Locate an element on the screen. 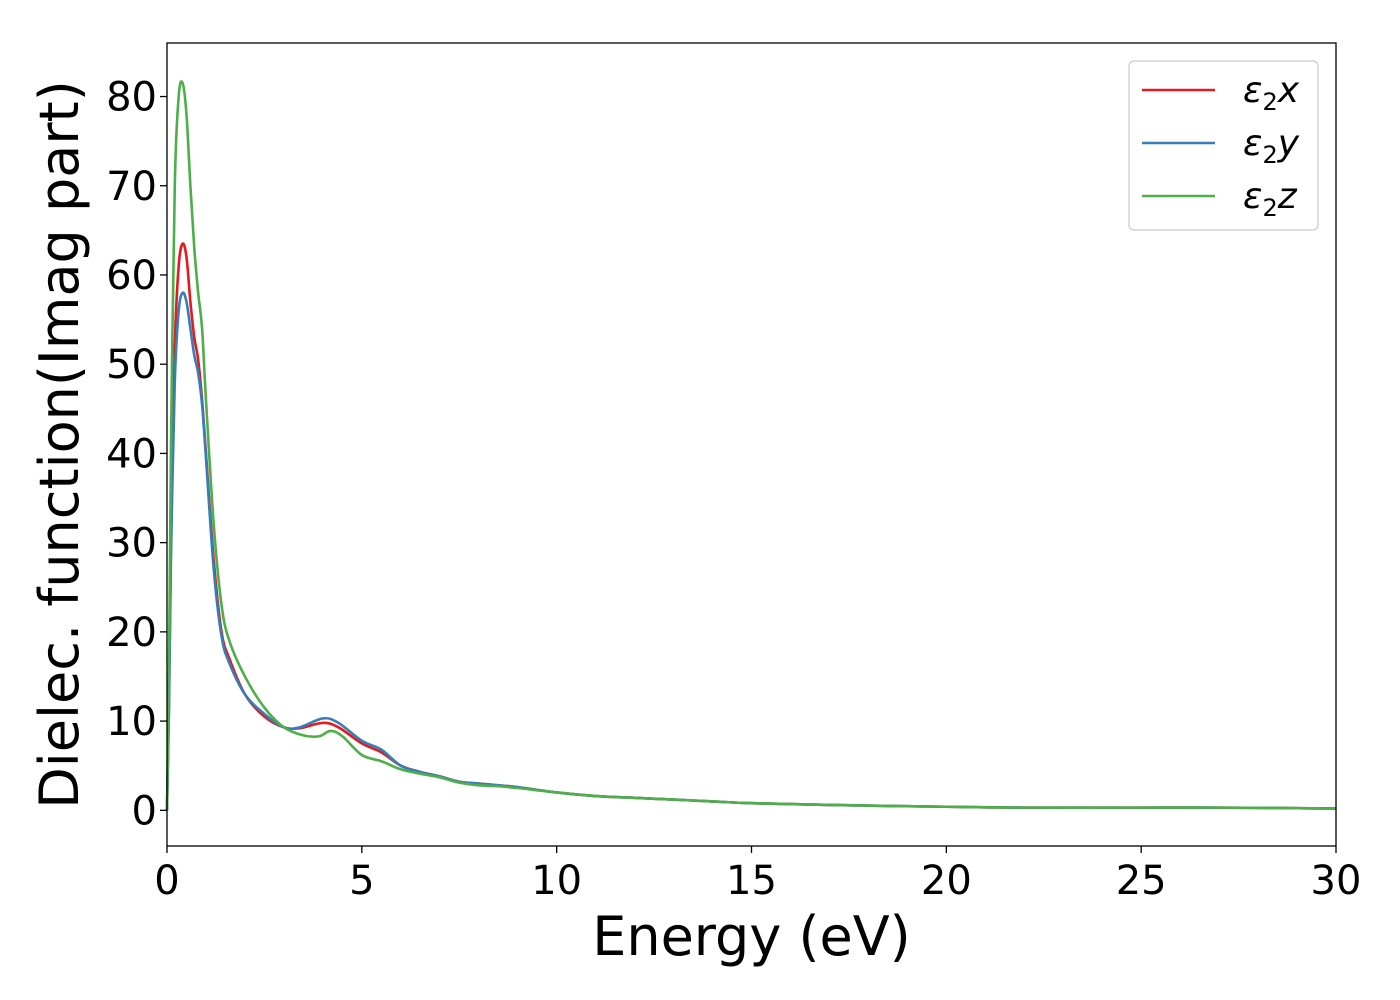 The image size is (1400, 1000). y-tick-label: 80 is located at coordinates (131, 98).